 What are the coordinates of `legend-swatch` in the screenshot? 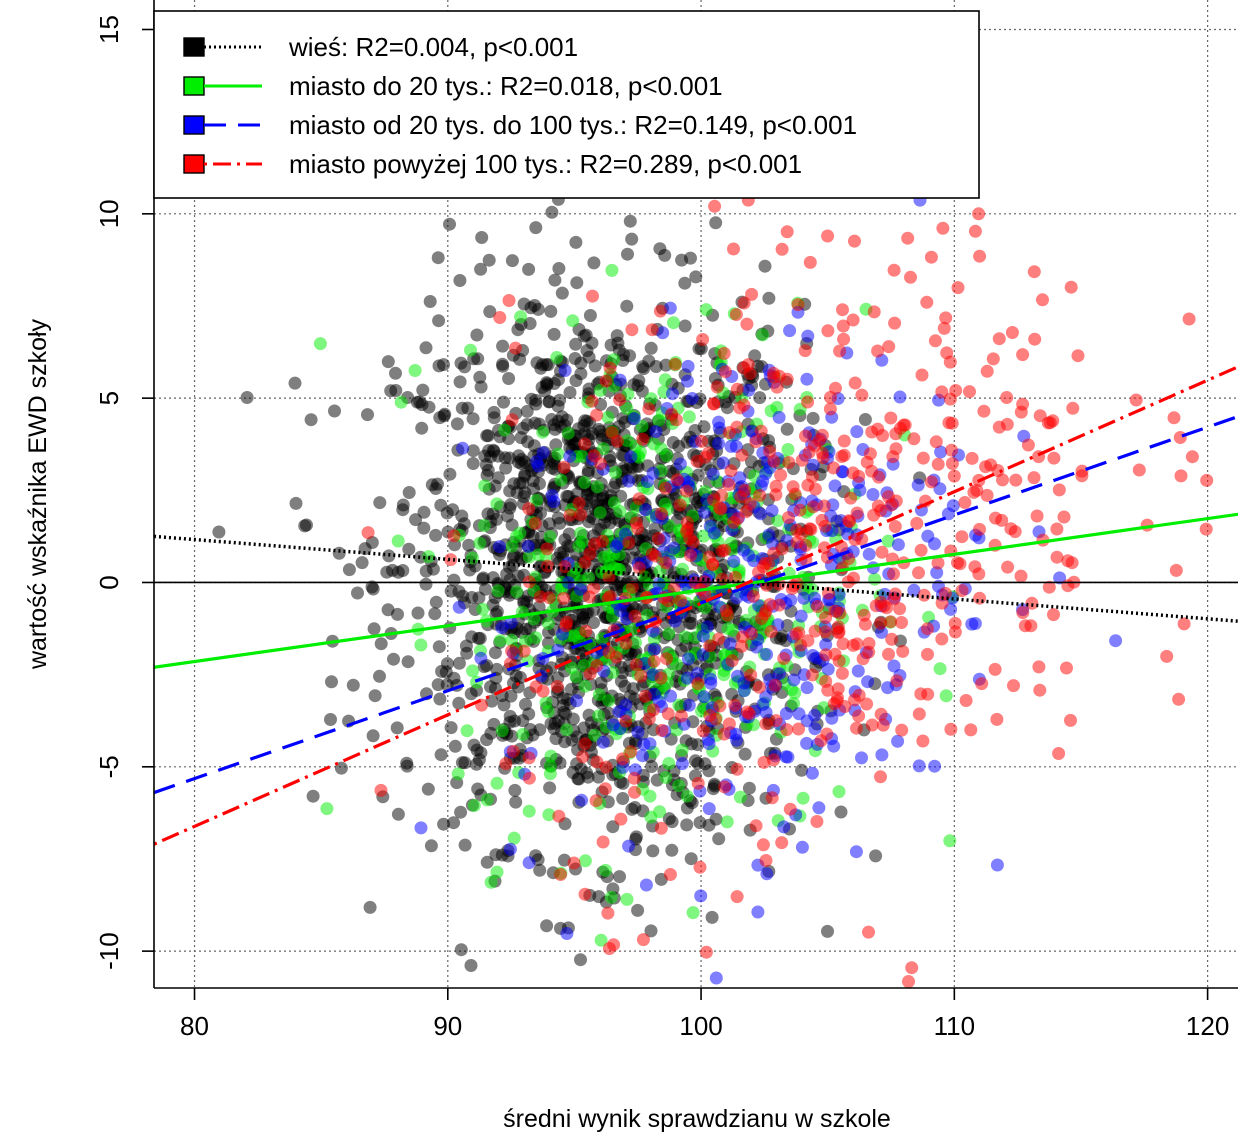 It's located at (194, 164).